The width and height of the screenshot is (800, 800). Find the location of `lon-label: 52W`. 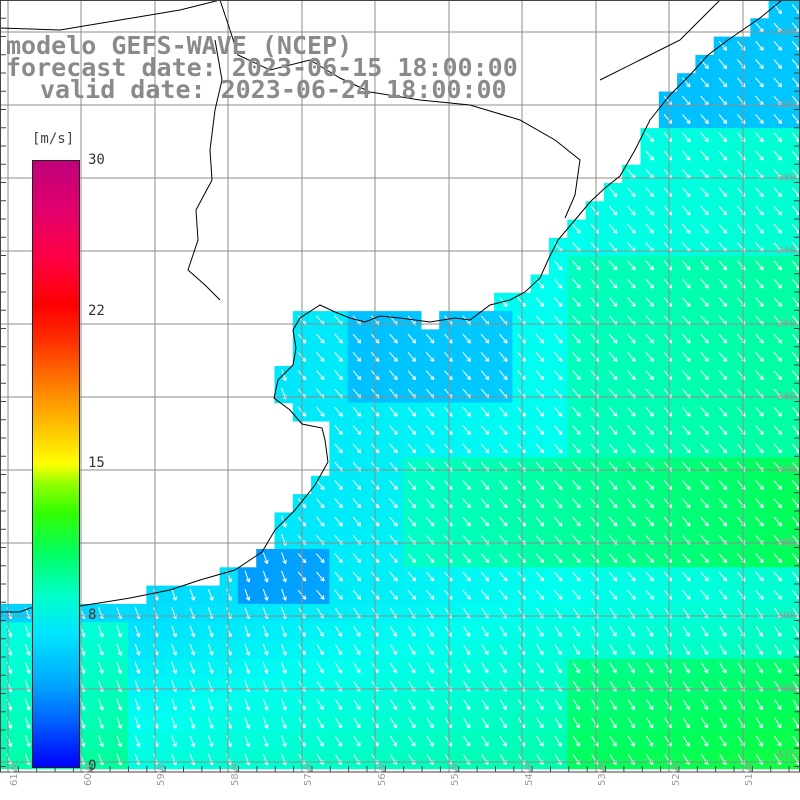

lon-label: 52W is located at coordinates (676, 774).